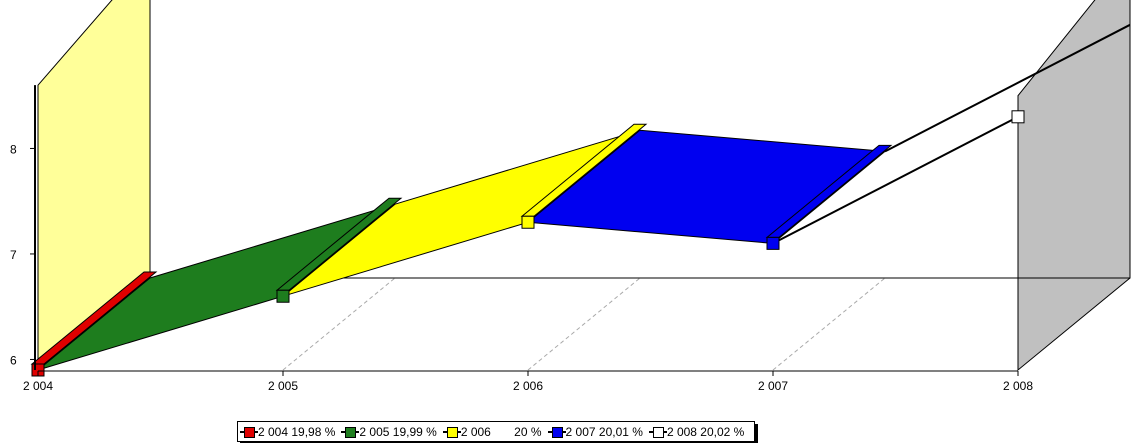 The height and width of the screenshot is (443, 1131). What do you see at coordinates (705, 431) in the screenshot?
I see `legend-label: 2 008 20,02 %` at bounding box center [705, 431].